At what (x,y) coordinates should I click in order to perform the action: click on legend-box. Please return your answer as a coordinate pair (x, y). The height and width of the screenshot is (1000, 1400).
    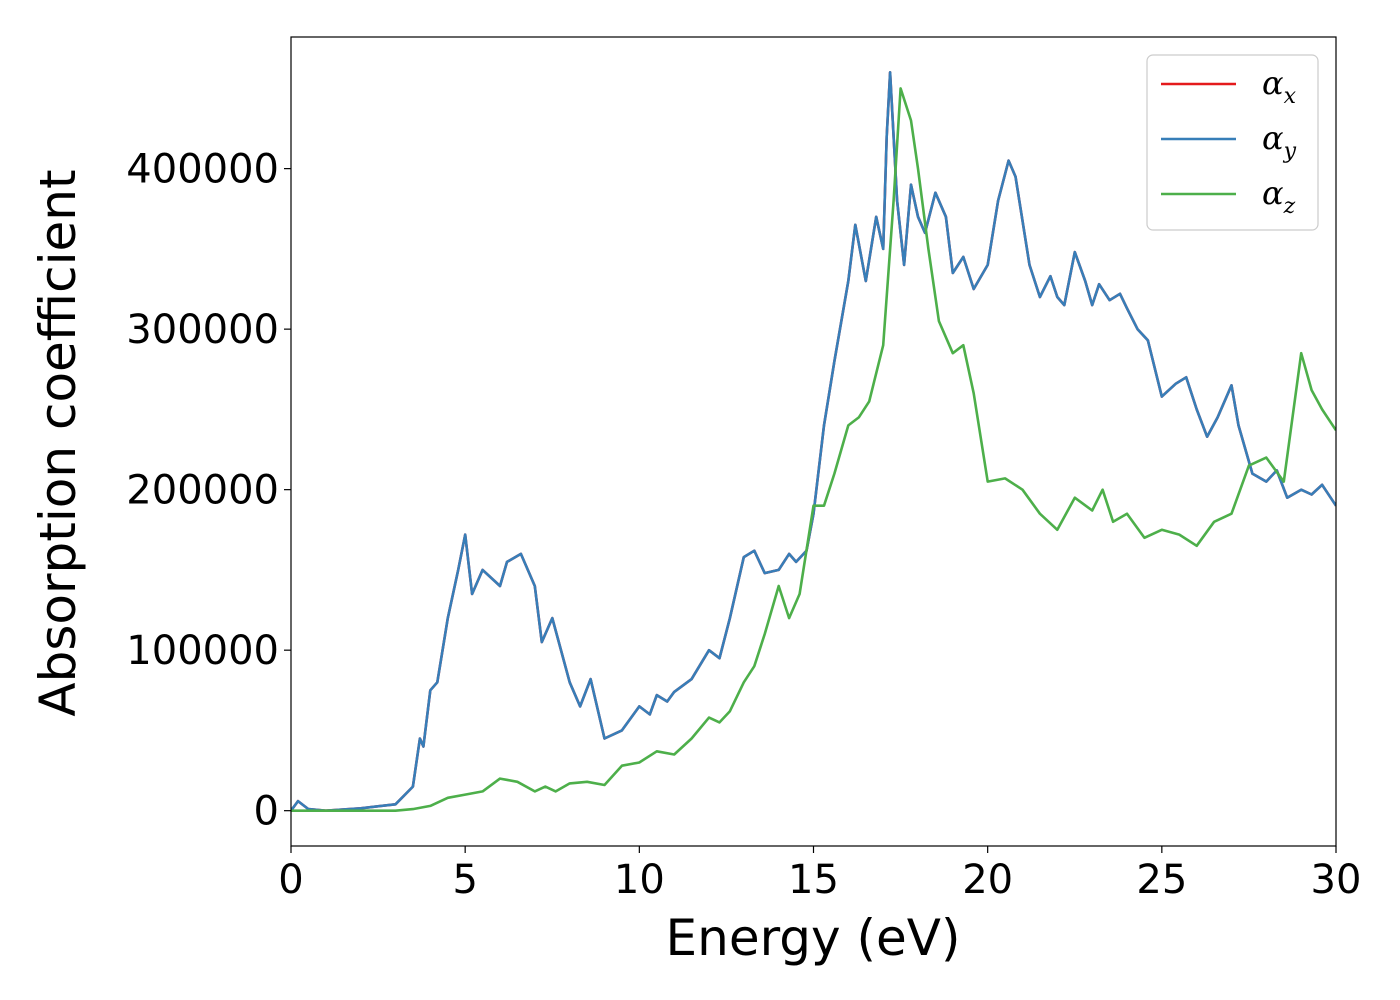
    Looking at the image, I should click on (1232, 142).